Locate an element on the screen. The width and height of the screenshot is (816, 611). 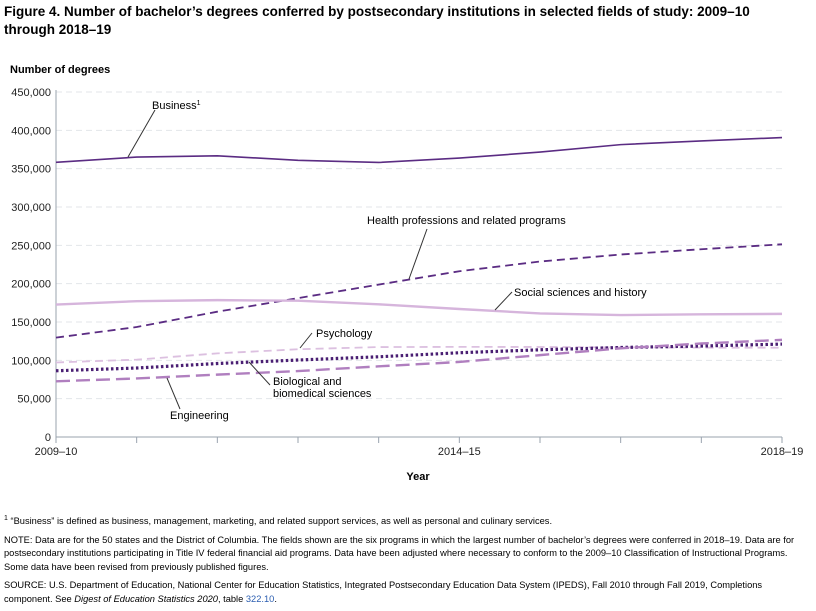
series-line-engineering is located at coordinates (419, 360).